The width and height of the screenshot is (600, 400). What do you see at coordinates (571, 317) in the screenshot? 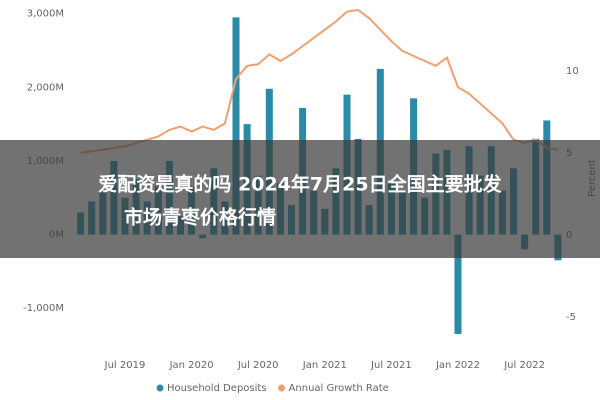
I see `y2-tick-label: -5` at bounding box center [571, 317].